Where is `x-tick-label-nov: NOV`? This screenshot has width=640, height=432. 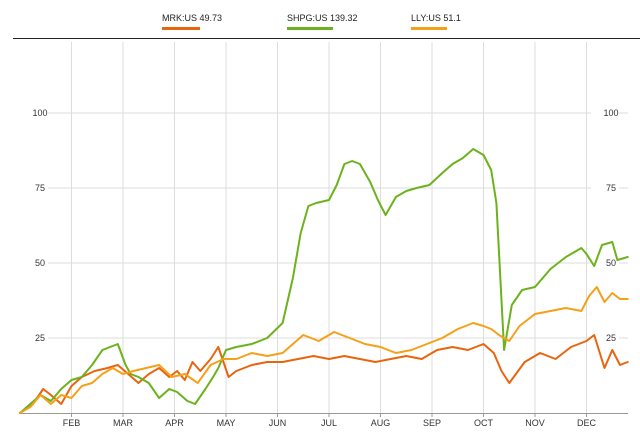
x-tick-label-nov: NOV is located at coordinates (535, 423).